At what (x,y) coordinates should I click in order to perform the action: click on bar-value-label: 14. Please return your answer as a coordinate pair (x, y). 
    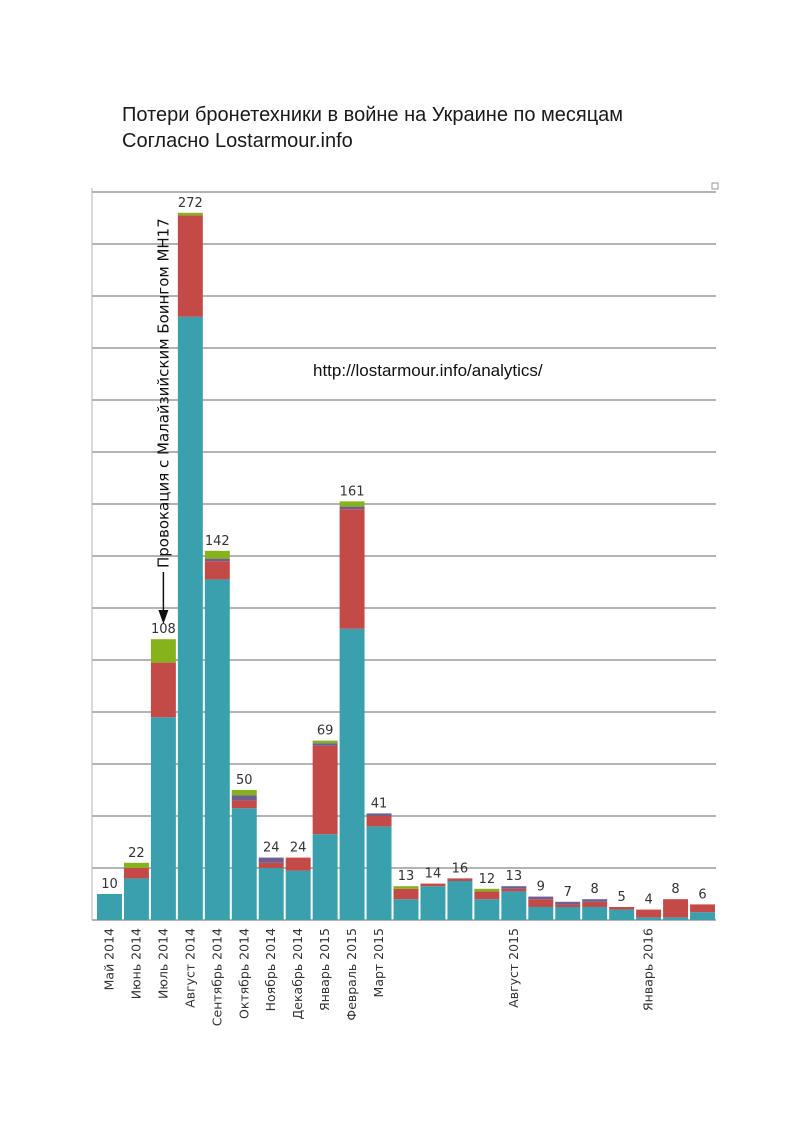
    Looking at the image, I should click on (433, 874).